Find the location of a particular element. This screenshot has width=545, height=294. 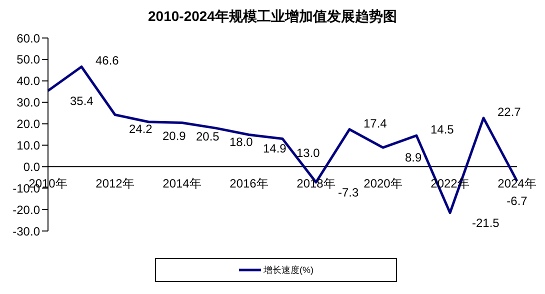

text: 14.5 is located at coordinates (442, 129).